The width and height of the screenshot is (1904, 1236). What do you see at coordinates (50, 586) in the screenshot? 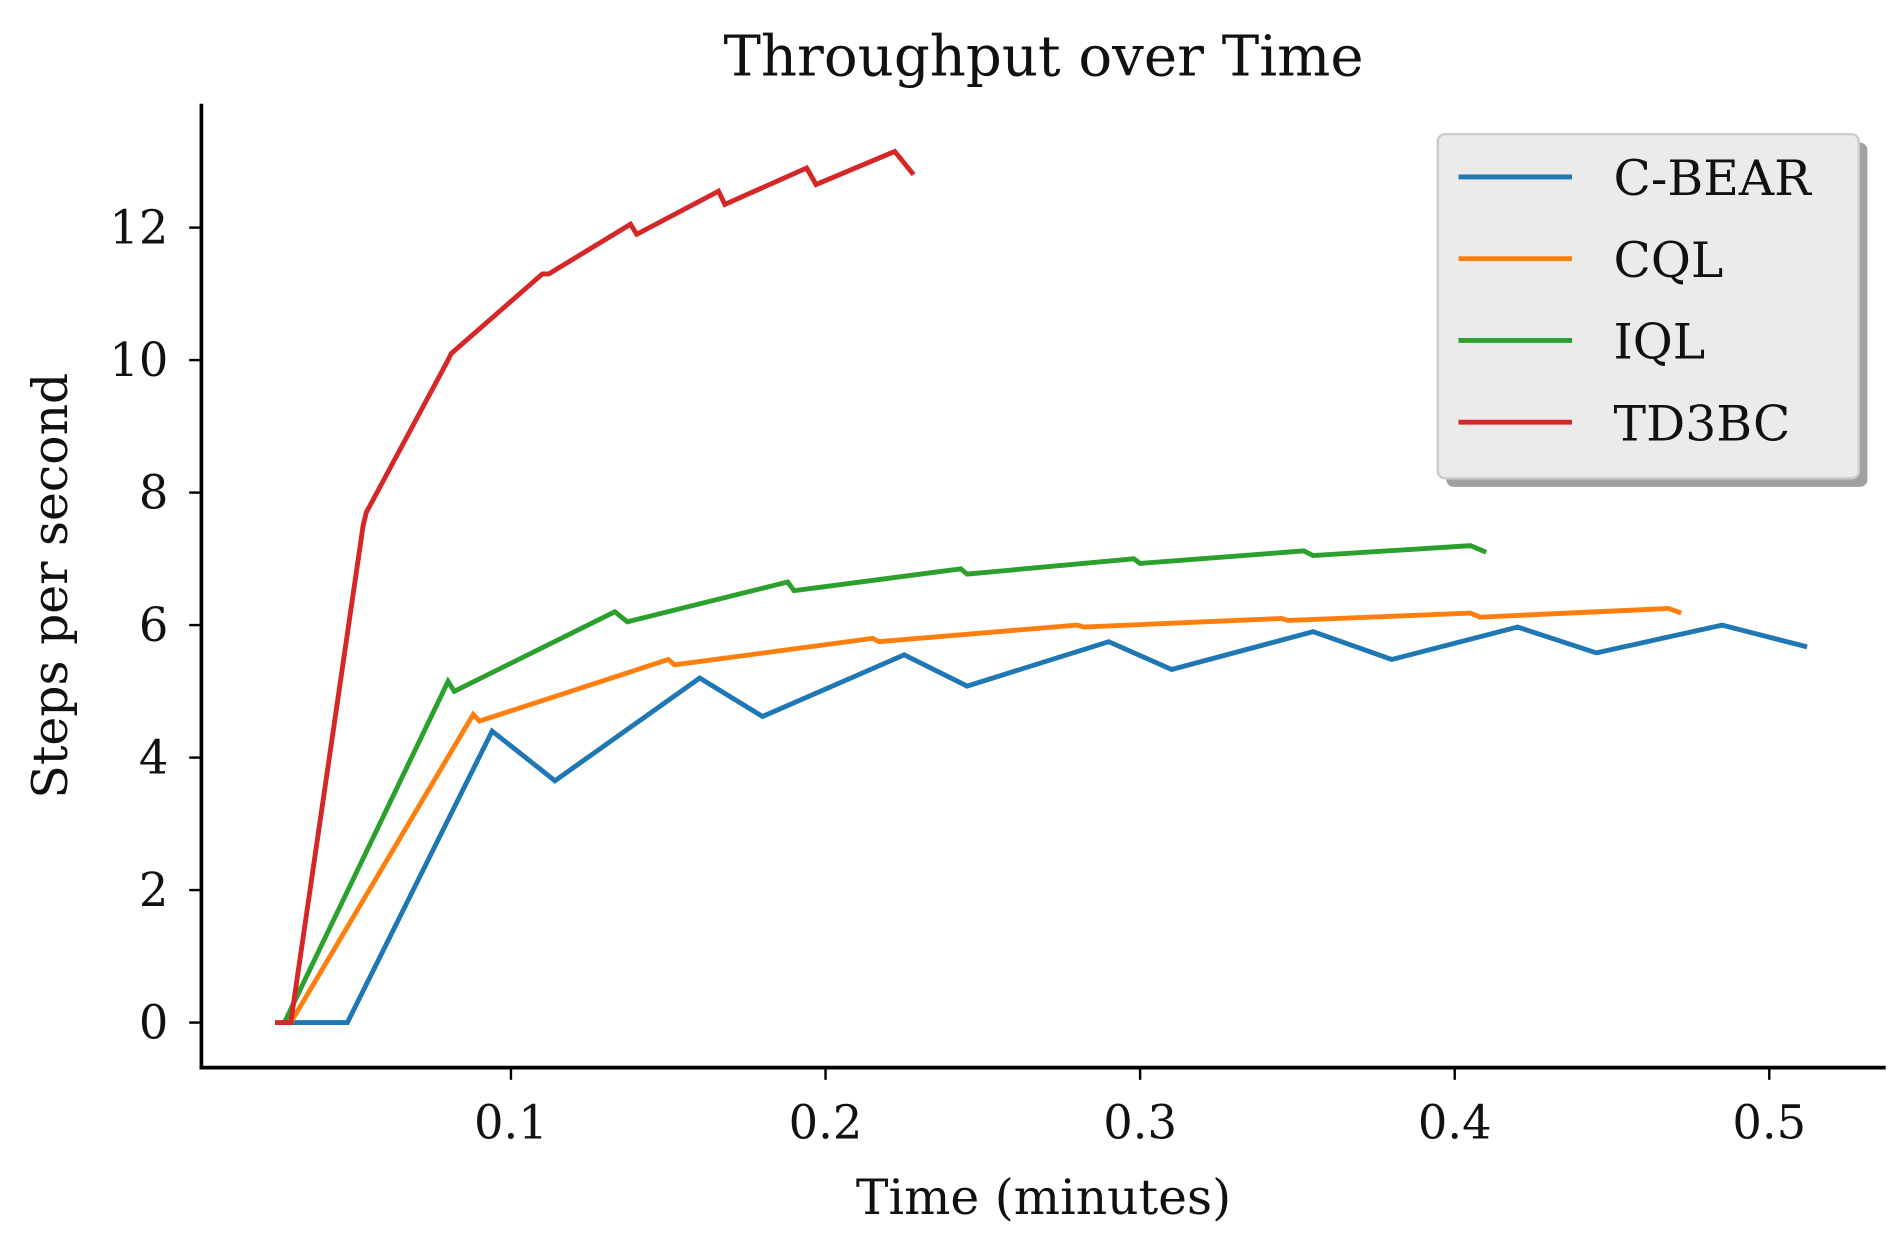
I see `y-axis-label: Steps per second` at bounding box center [50, 586].